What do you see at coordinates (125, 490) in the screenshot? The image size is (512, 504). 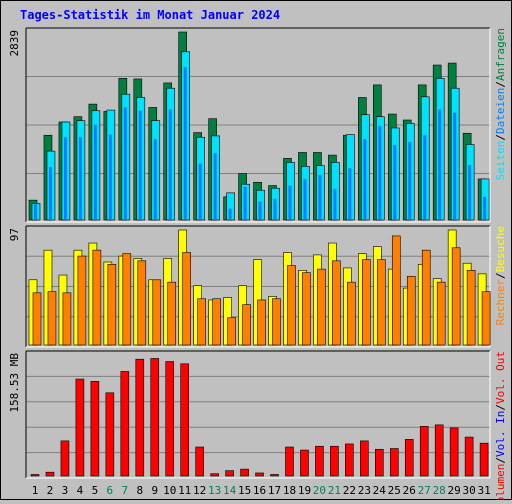 I see `x-tick-label: 7` at bounding box center [125, 490].